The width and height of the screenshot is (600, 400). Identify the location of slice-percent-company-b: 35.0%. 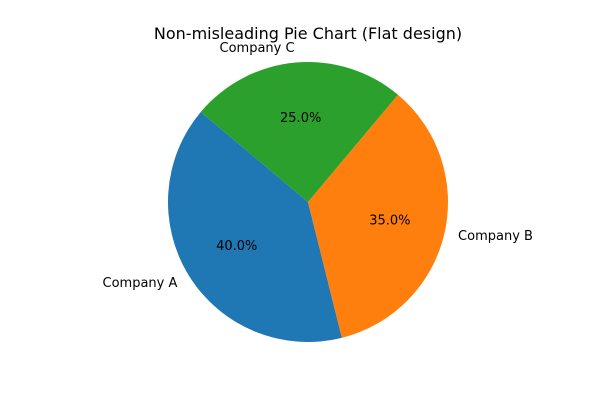
(389, 220).